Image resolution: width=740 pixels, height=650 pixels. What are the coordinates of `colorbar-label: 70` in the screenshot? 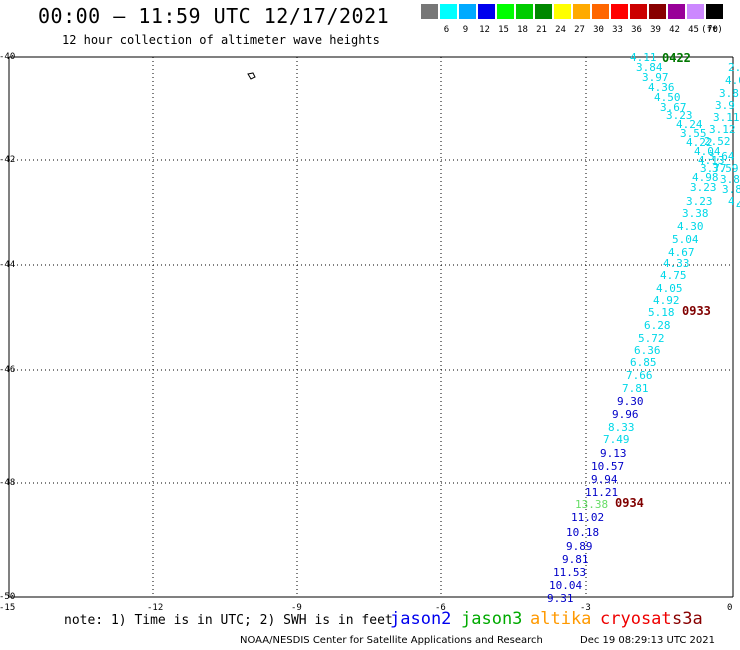 It's located at (712, 30).